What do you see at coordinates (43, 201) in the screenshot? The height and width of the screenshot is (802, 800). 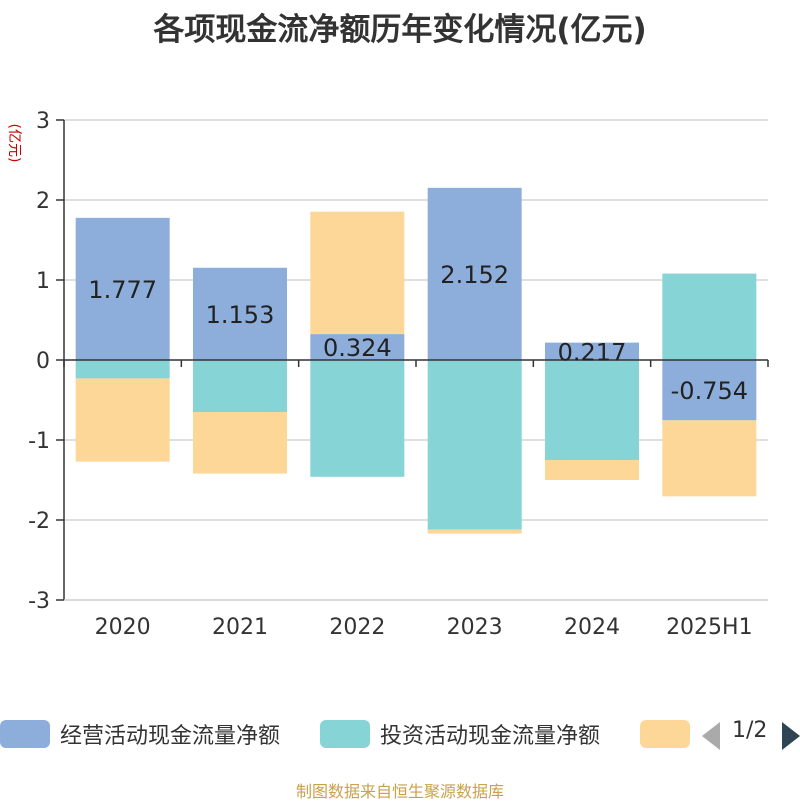 I see `y-tick-label: 2` at bounding box center [43, 201].